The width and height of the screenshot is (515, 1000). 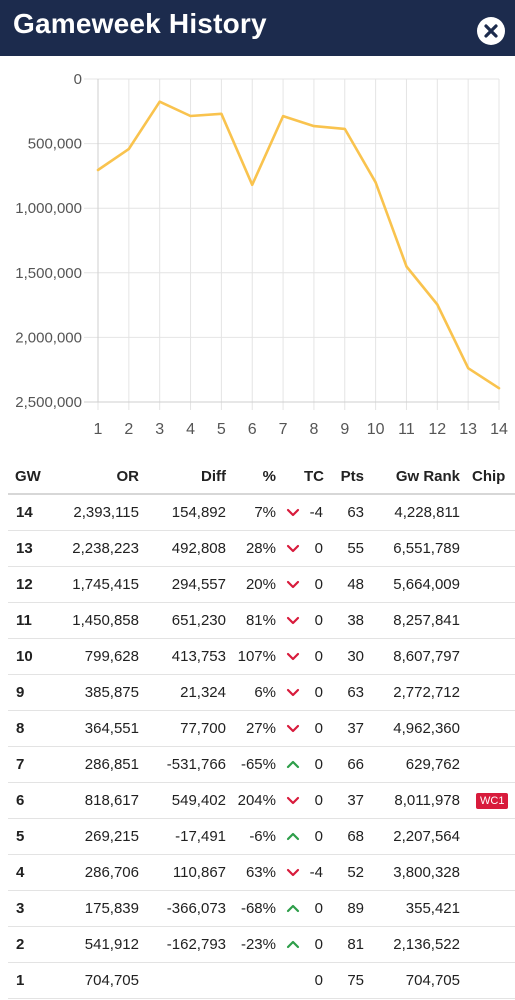 What do you see at coordinates (20, 836) in the screenshot?
I see `row-gw: 5` at bounding box center [20, 836].